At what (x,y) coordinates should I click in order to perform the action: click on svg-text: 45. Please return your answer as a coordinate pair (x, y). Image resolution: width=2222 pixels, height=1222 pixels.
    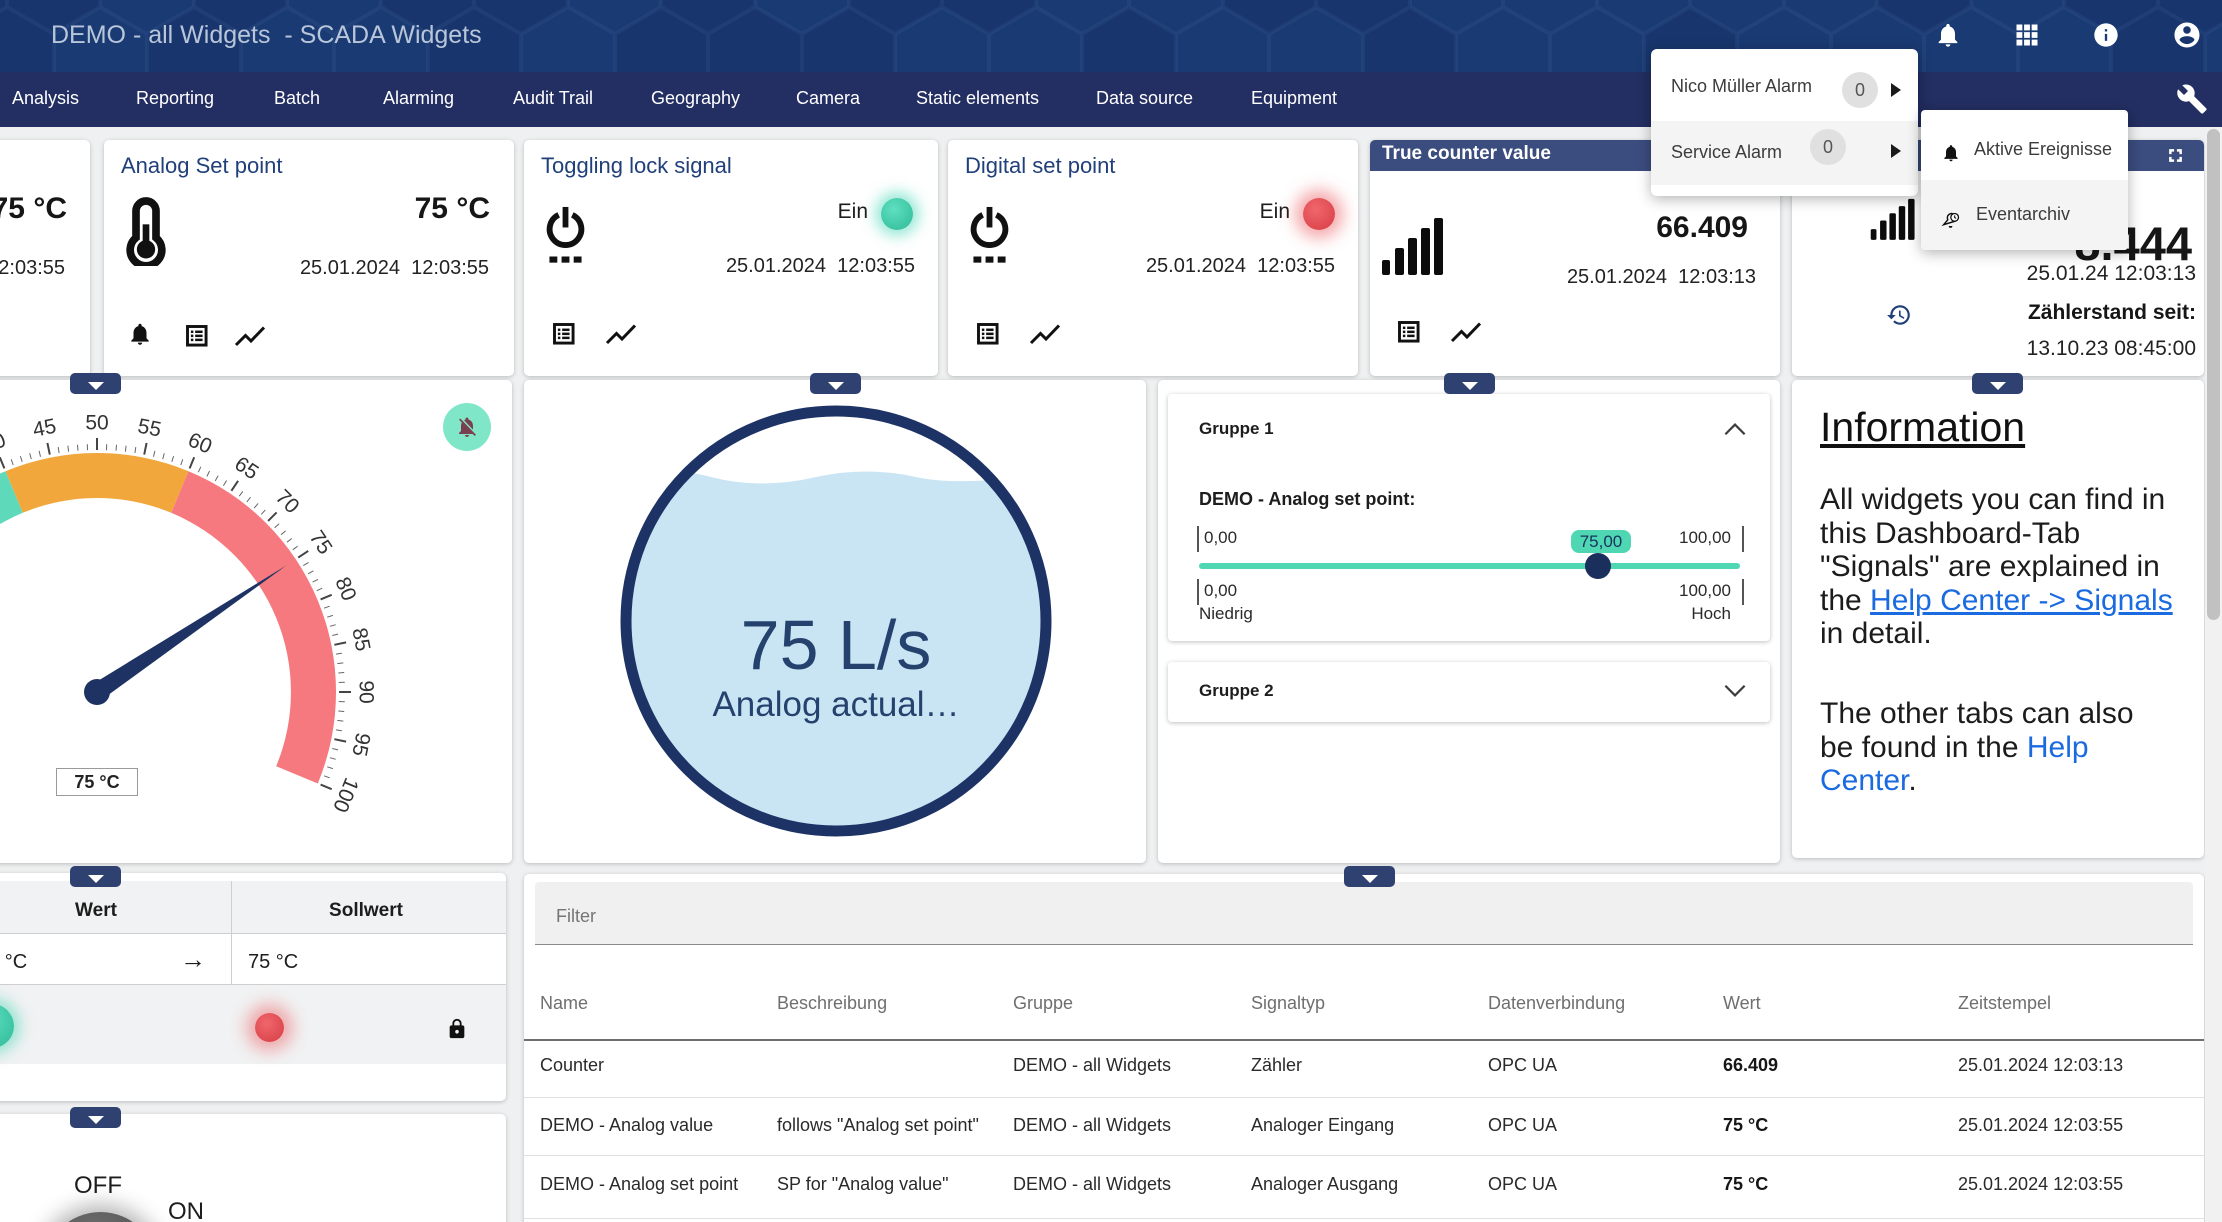
    Looking at the image, I should click on (44, 428).